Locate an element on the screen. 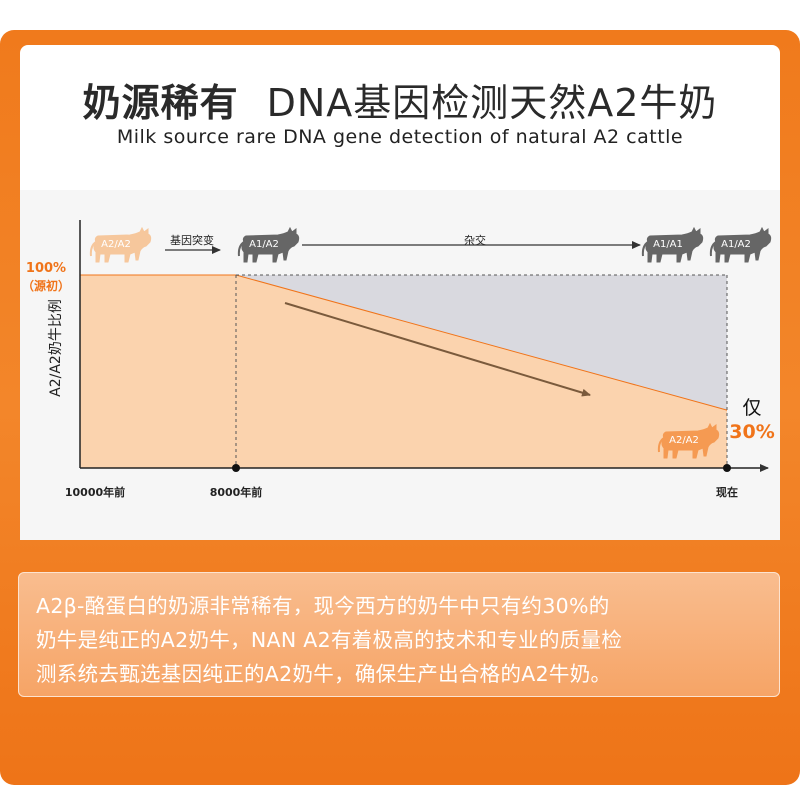 This screenshot has height=800, width=800. trend-arrow is located at coordinates (437, 349).